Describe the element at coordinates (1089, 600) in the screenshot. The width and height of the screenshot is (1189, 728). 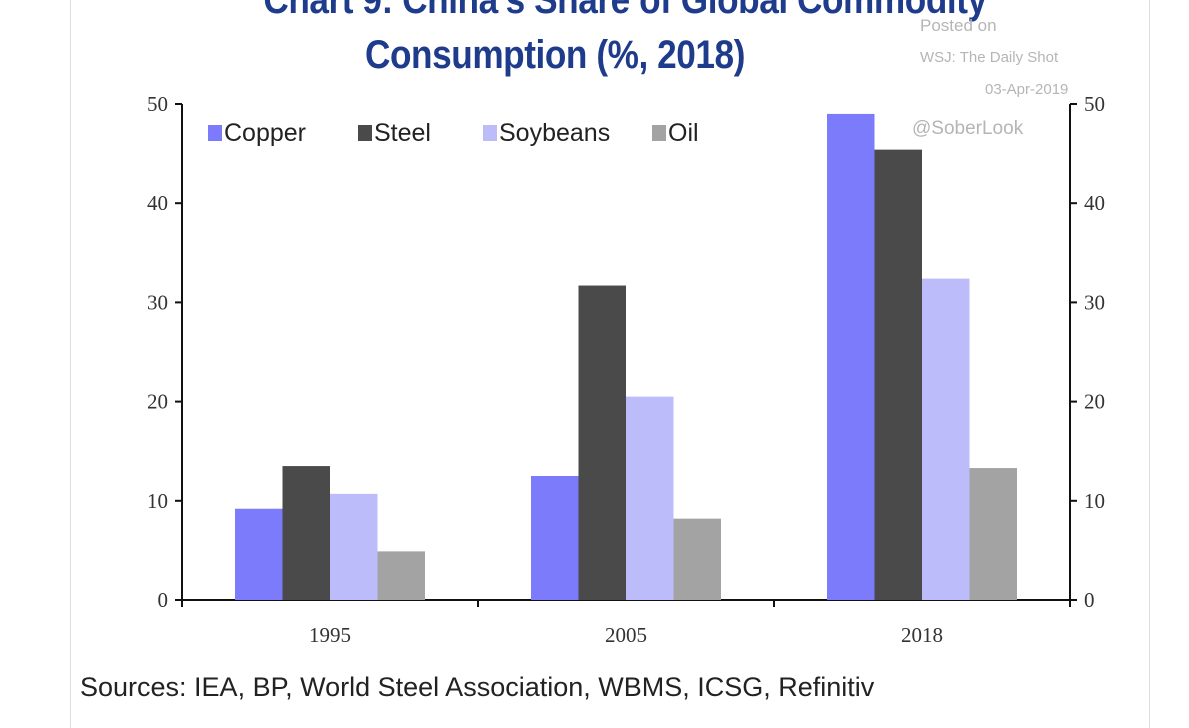
I see `y-tick-label-right: 0` at that location.